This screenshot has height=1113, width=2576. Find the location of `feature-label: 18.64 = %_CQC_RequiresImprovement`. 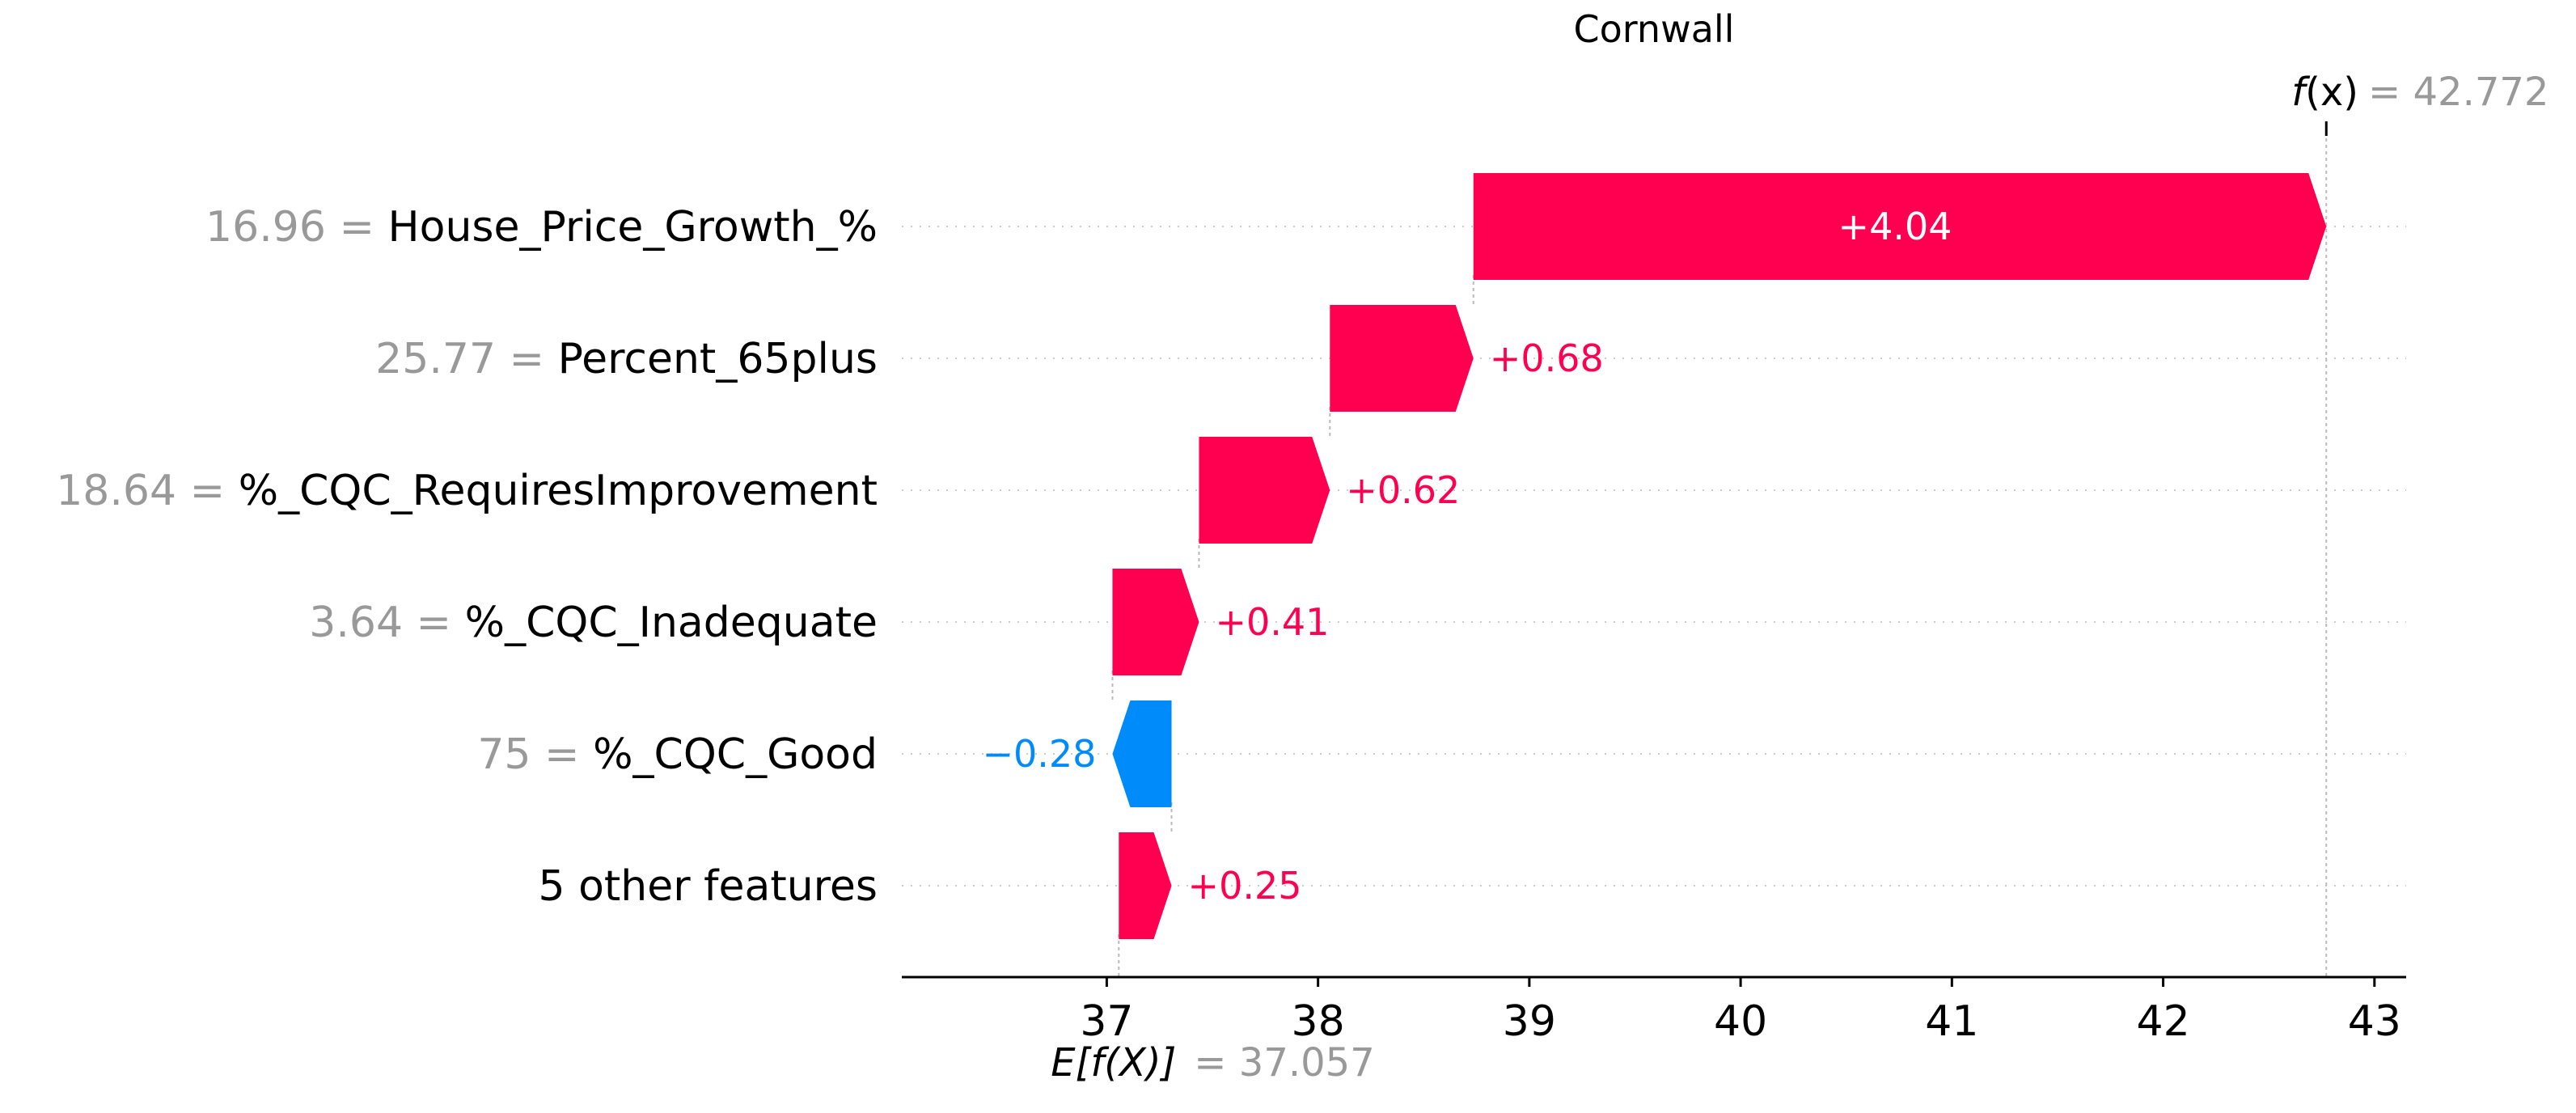

feature-label: 18.64 = %_CQC_RequiresImprovement is located at coordinates (467, 491).